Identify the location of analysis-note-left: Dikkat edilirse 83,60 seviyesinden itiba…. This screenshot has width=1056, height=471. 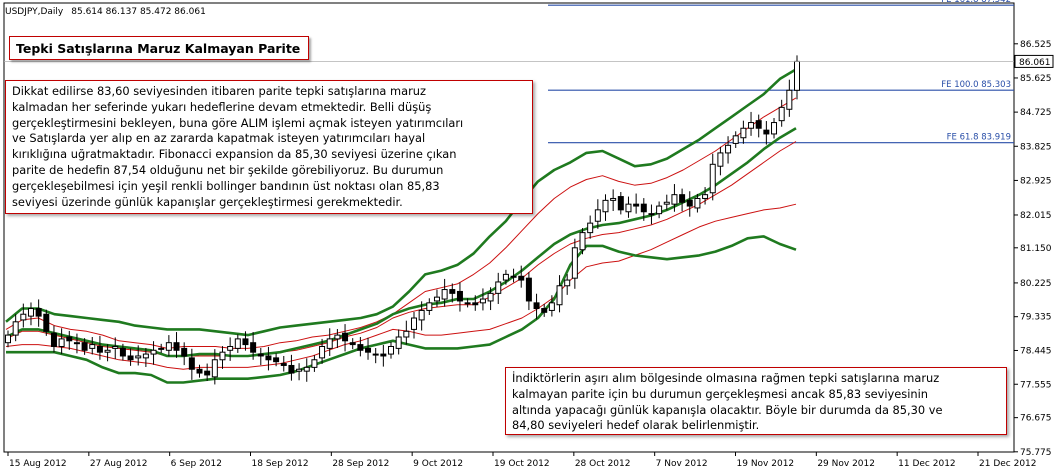
(269, 147).